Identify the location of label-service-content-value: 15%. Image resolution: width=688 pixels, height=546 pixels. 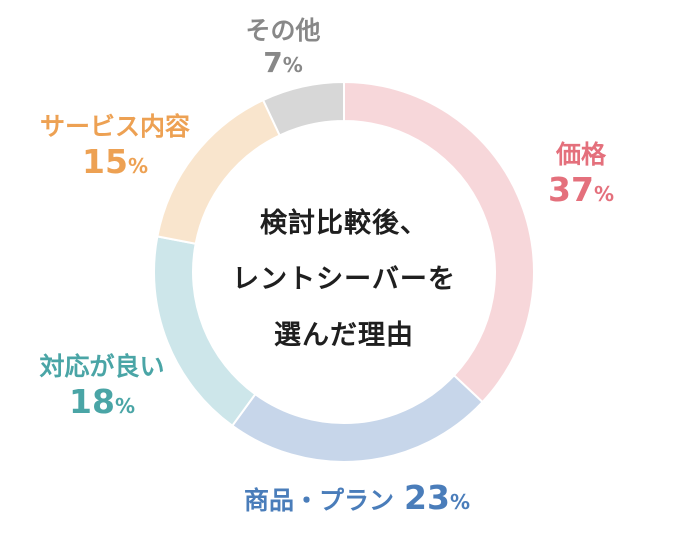
(115, 164).